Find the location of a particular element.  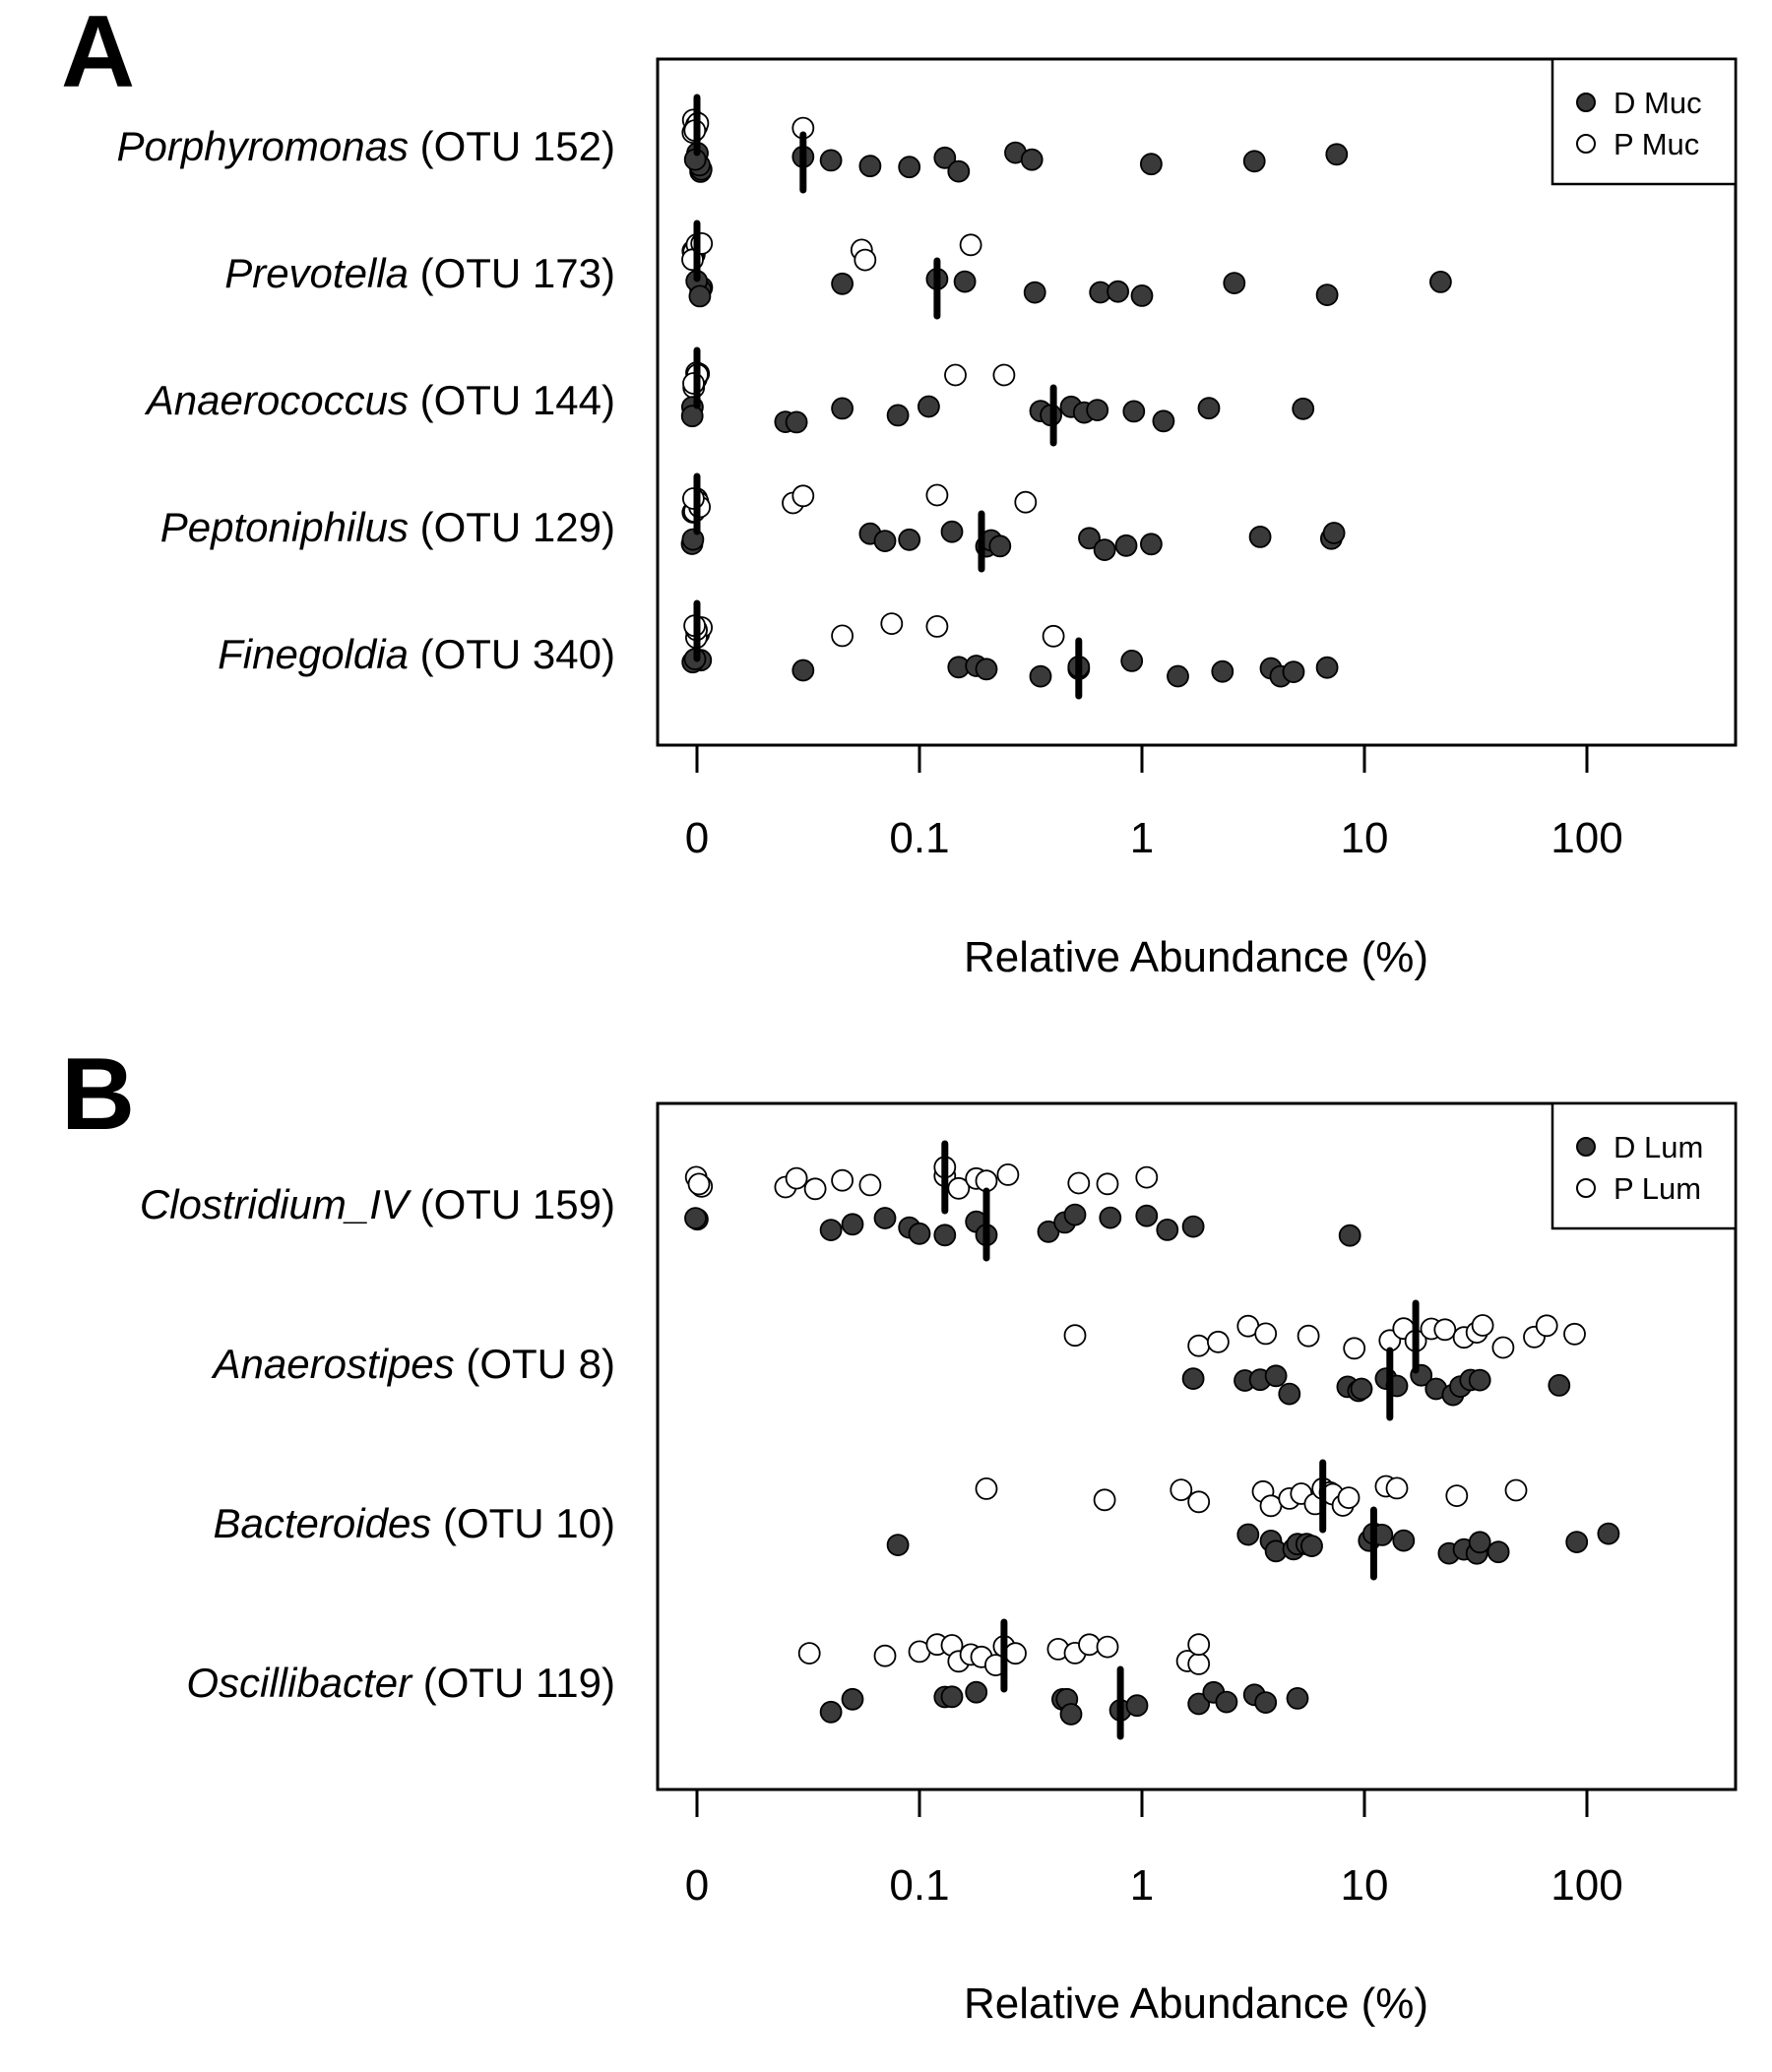

category-label: Clostridium_IV (OTU 159) is located at coordinates (377, 1204).